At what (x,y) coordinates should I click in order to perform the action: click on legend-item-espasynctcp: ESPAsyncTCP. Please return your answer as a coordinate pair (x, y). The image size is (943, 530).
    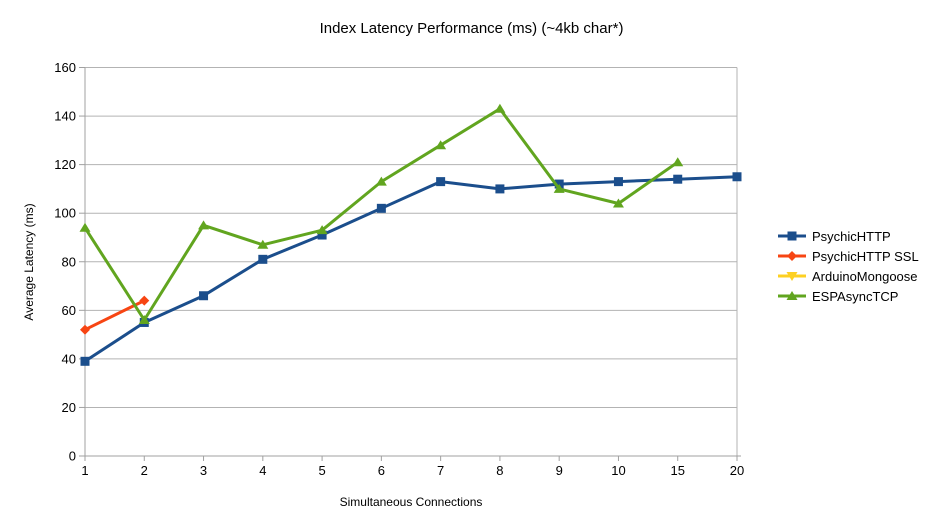
    Looking at the image, I should click on (848, 296).